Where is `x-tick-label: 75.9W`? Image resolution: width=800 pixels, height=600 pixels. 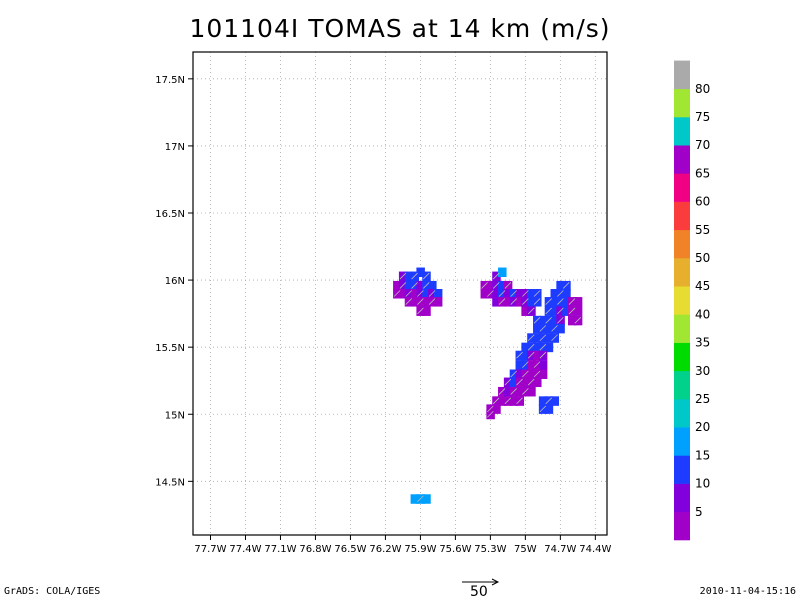 x-tick-label: 75.9W is located at coordinates (420, 549).